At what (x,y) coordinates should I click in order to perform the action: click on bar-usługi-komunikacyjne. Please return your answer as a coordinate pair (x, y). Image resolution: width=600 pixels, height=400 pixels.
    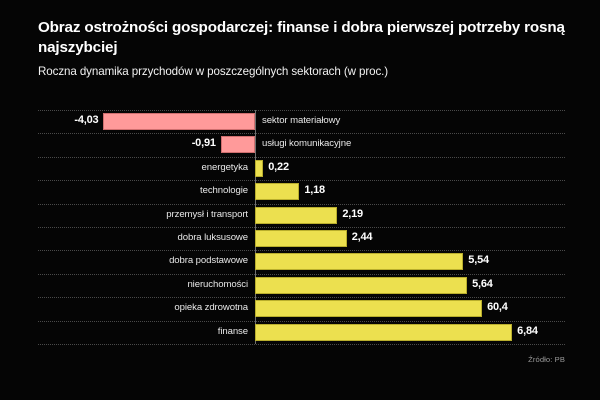
    Looking at the image, I should click on (237, 145).